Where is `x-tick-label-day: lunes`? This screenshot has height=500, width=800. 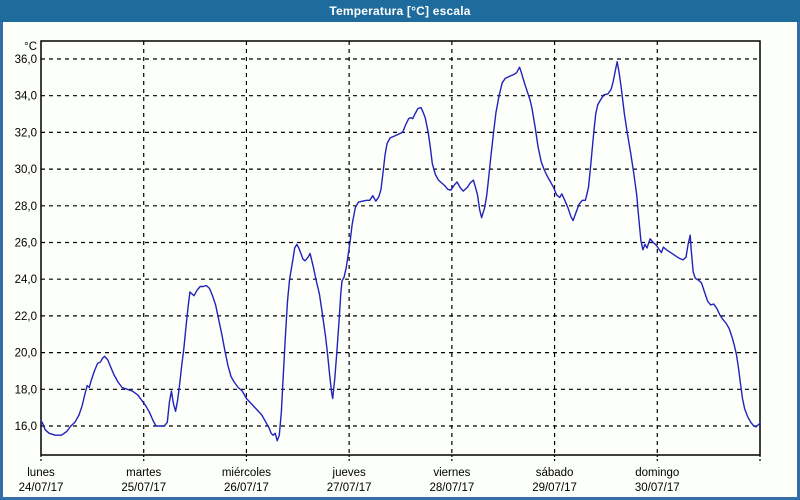
x-tick-label-day: lunes is located at coordinates (41, 473).